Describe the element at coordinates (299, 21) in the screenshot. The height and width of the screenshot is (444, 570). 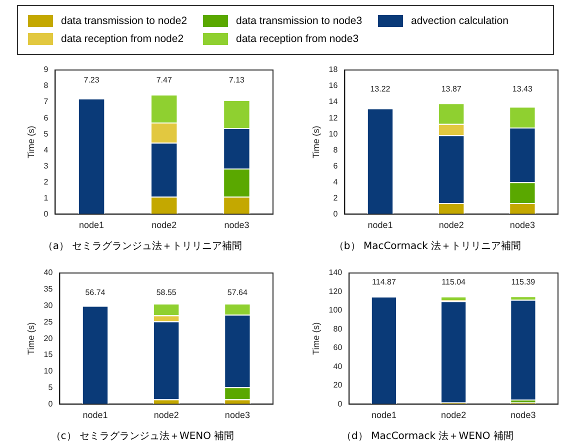
I see `legend-label: data transmission to node3` at that location.